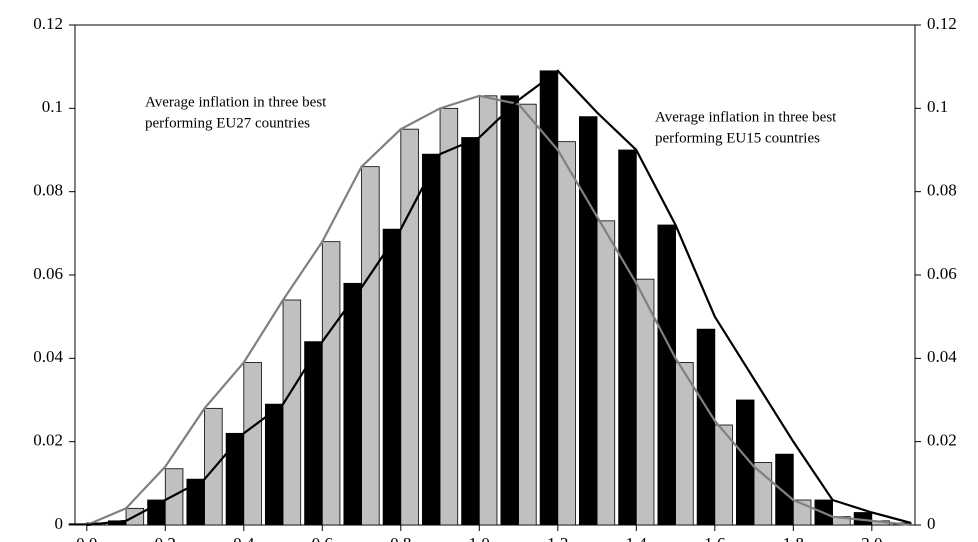 This screenshot has width=978, height=542. Describe the element at coordinates (557, 538) in the screenshot. I see `x-tick-label: 1.2` at that location.